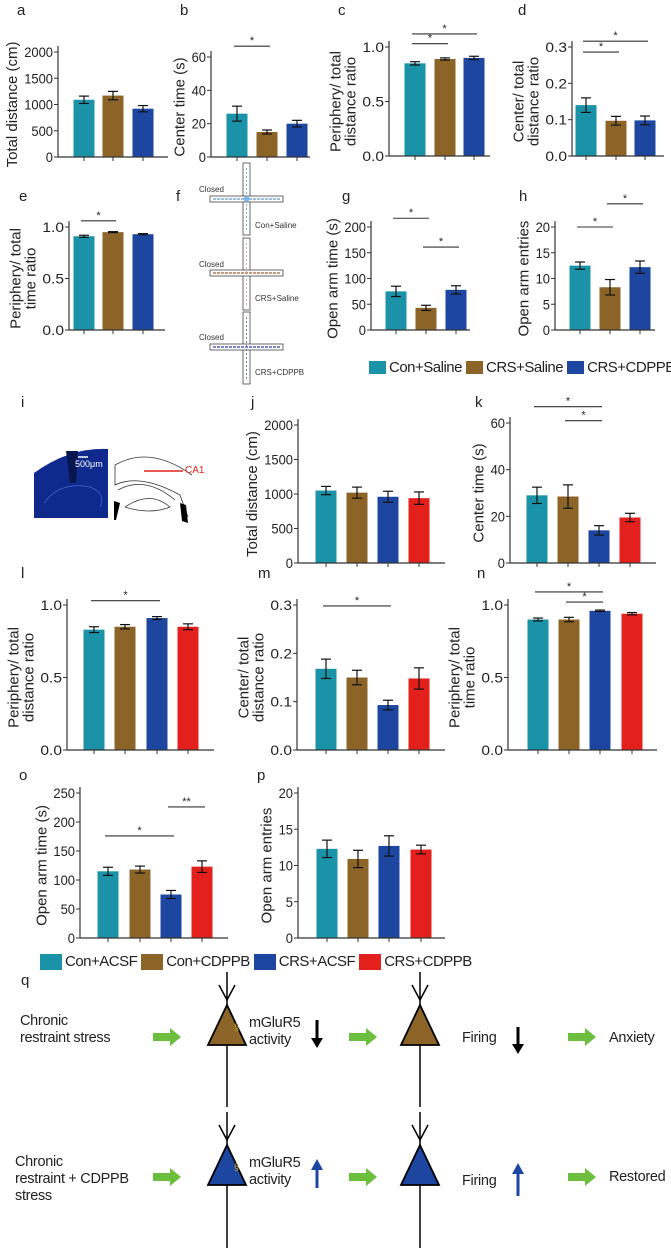 This screenshot has width=671, height=1248. What do you see at coordinates (276, 225) in the screenshot?
I see `maze-label-con-saline: Con+Saline` at bounding box center [276, 225].